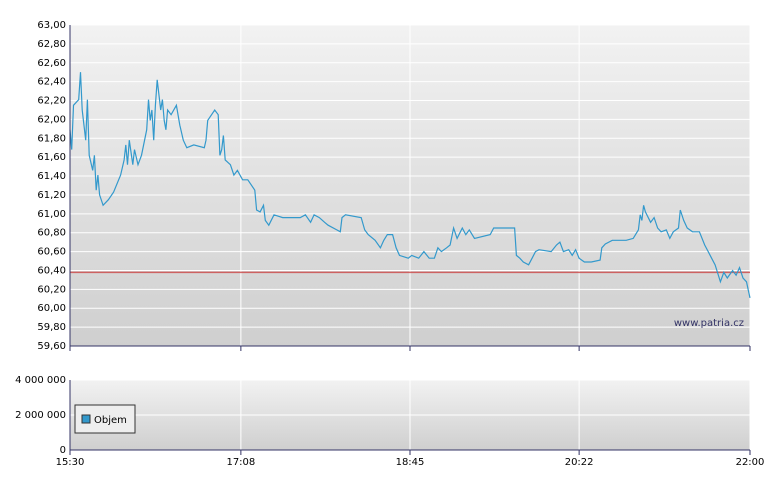  Describe the element at coordinates (86, 419) in the screenshot. I see `legend-swatch` at that location.